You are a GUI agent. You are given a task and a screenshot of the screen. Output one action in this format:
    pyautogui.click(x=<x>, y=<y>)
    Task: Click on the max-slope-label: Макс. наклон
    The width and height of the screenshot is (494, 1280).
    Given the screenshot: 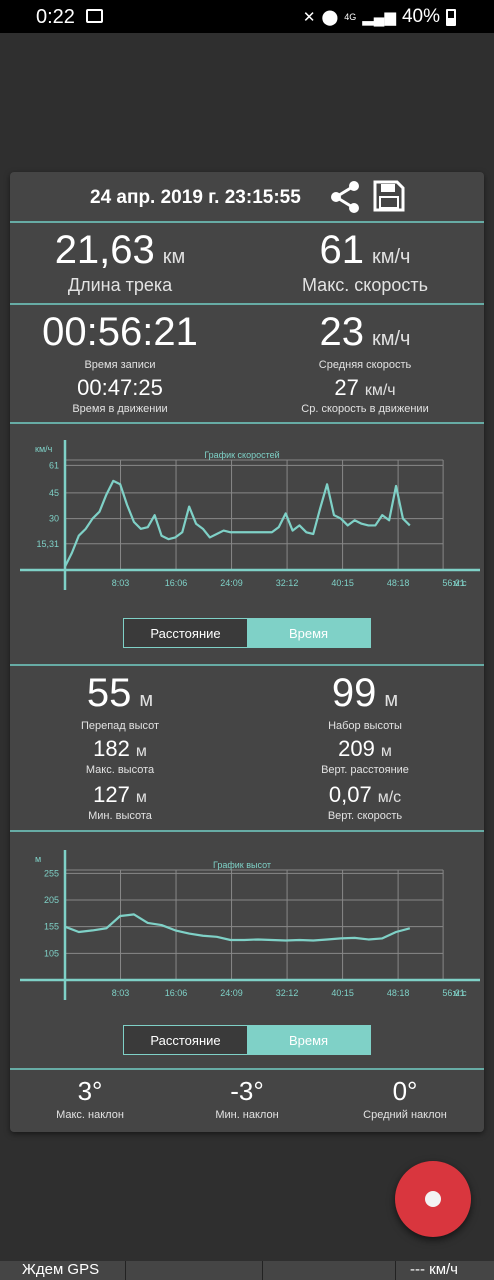 What is the action you would take?
    pyautogui.click(x=90, y=1115)
    